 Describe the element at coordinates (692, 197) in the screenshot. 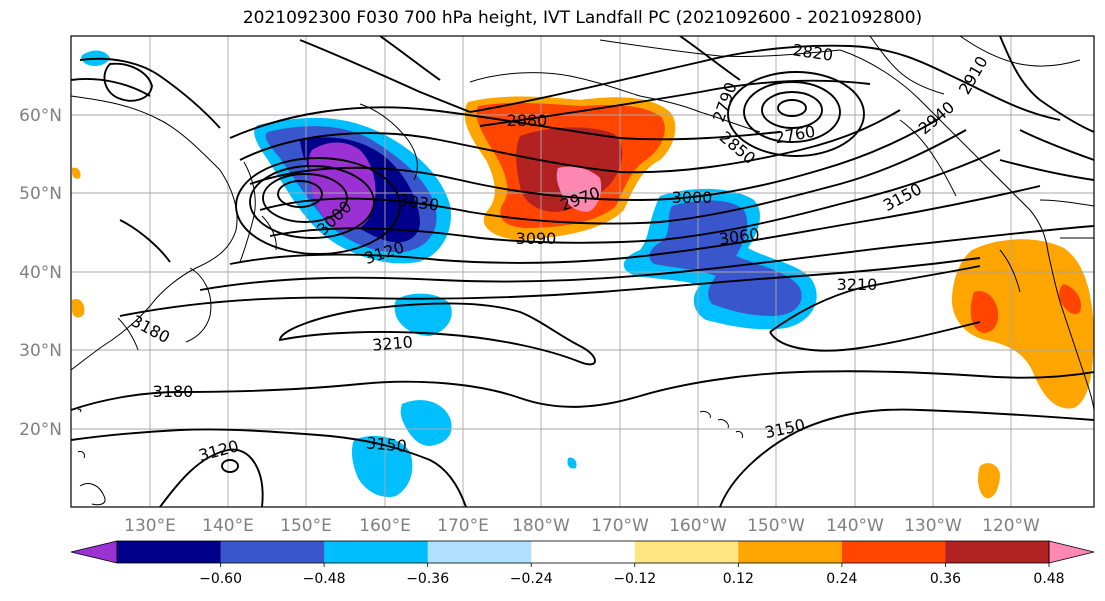

I see `contour-label: 3000` at that location.